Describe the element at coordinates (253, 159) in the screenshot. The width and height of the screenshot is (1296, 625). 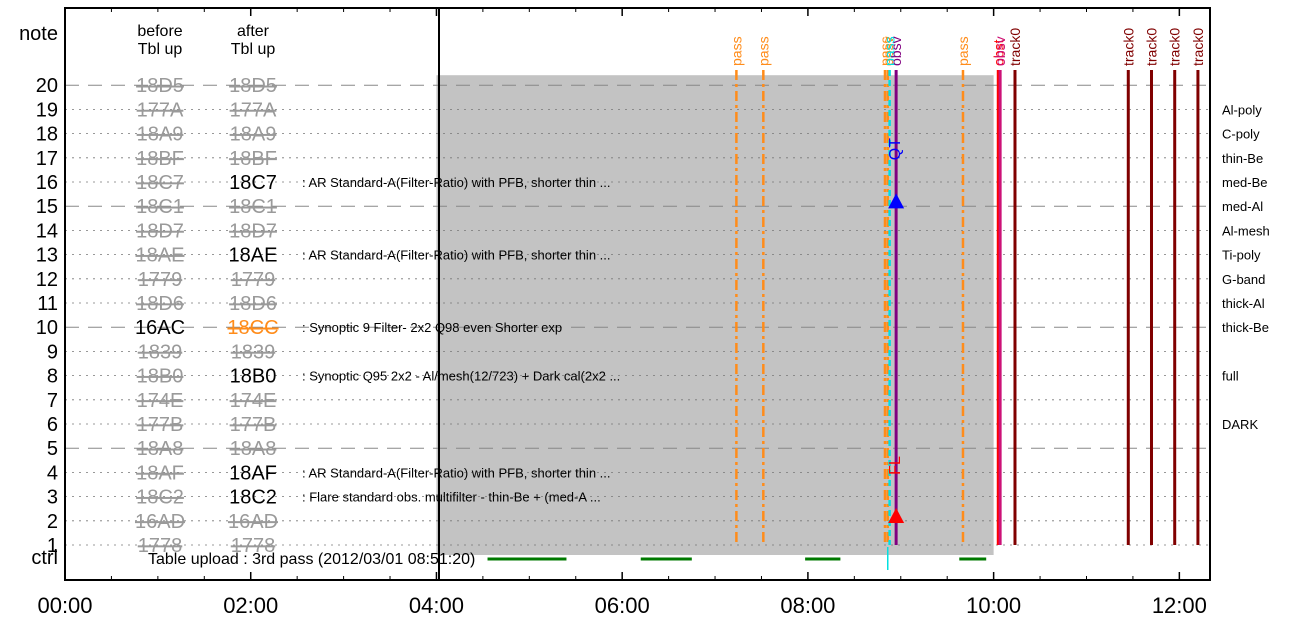
I see `row-after-id: 18BF` at that location.